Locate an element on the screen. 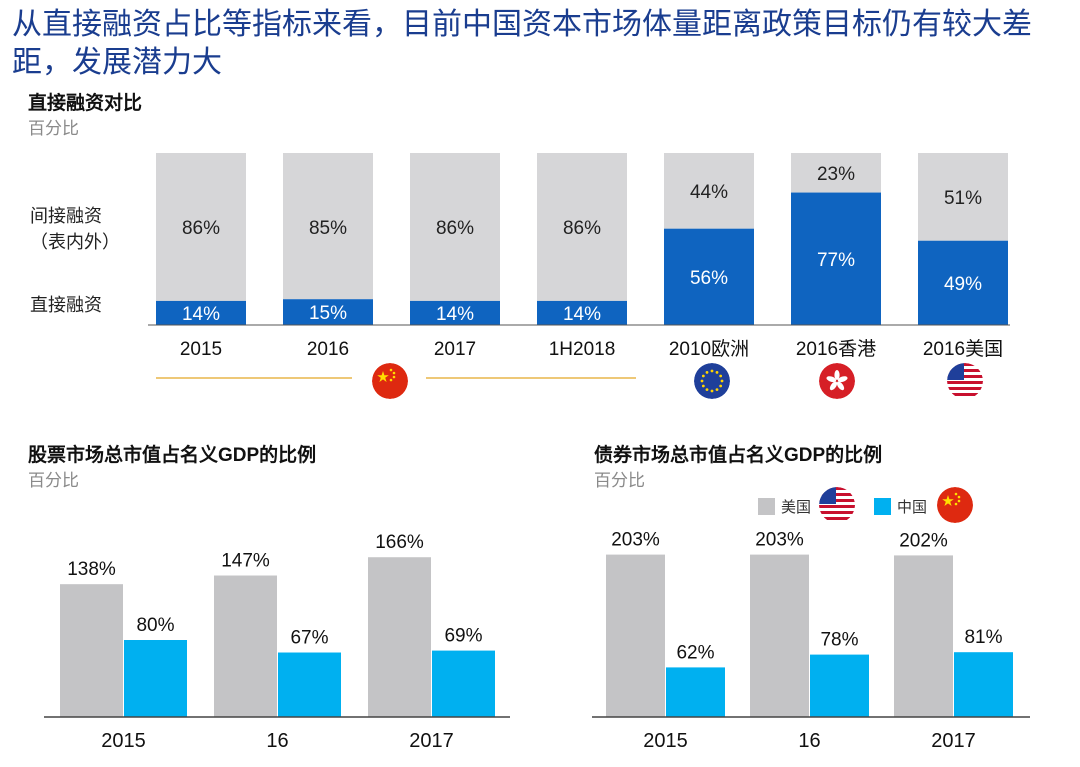  eu-flag-icon is located at coordinates (712, 381).